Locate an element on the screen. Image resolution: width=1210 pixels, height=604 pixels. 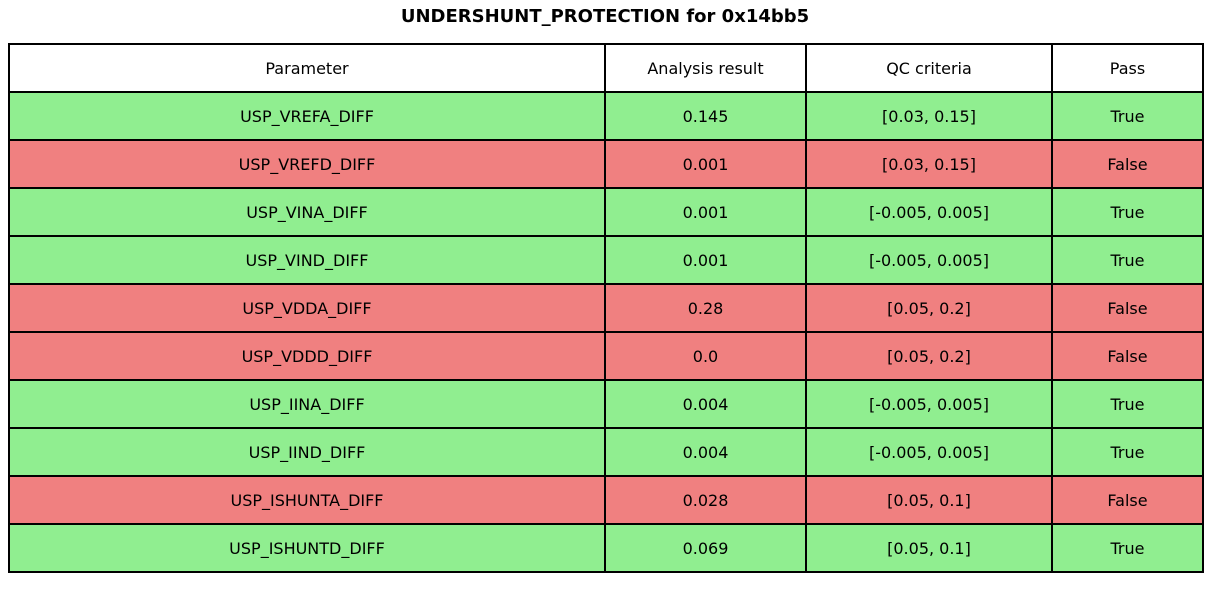
table-row: USP_VINA_DIFF 0.001 [-0.005, 0.005] True is located at coordinates (606, 212).